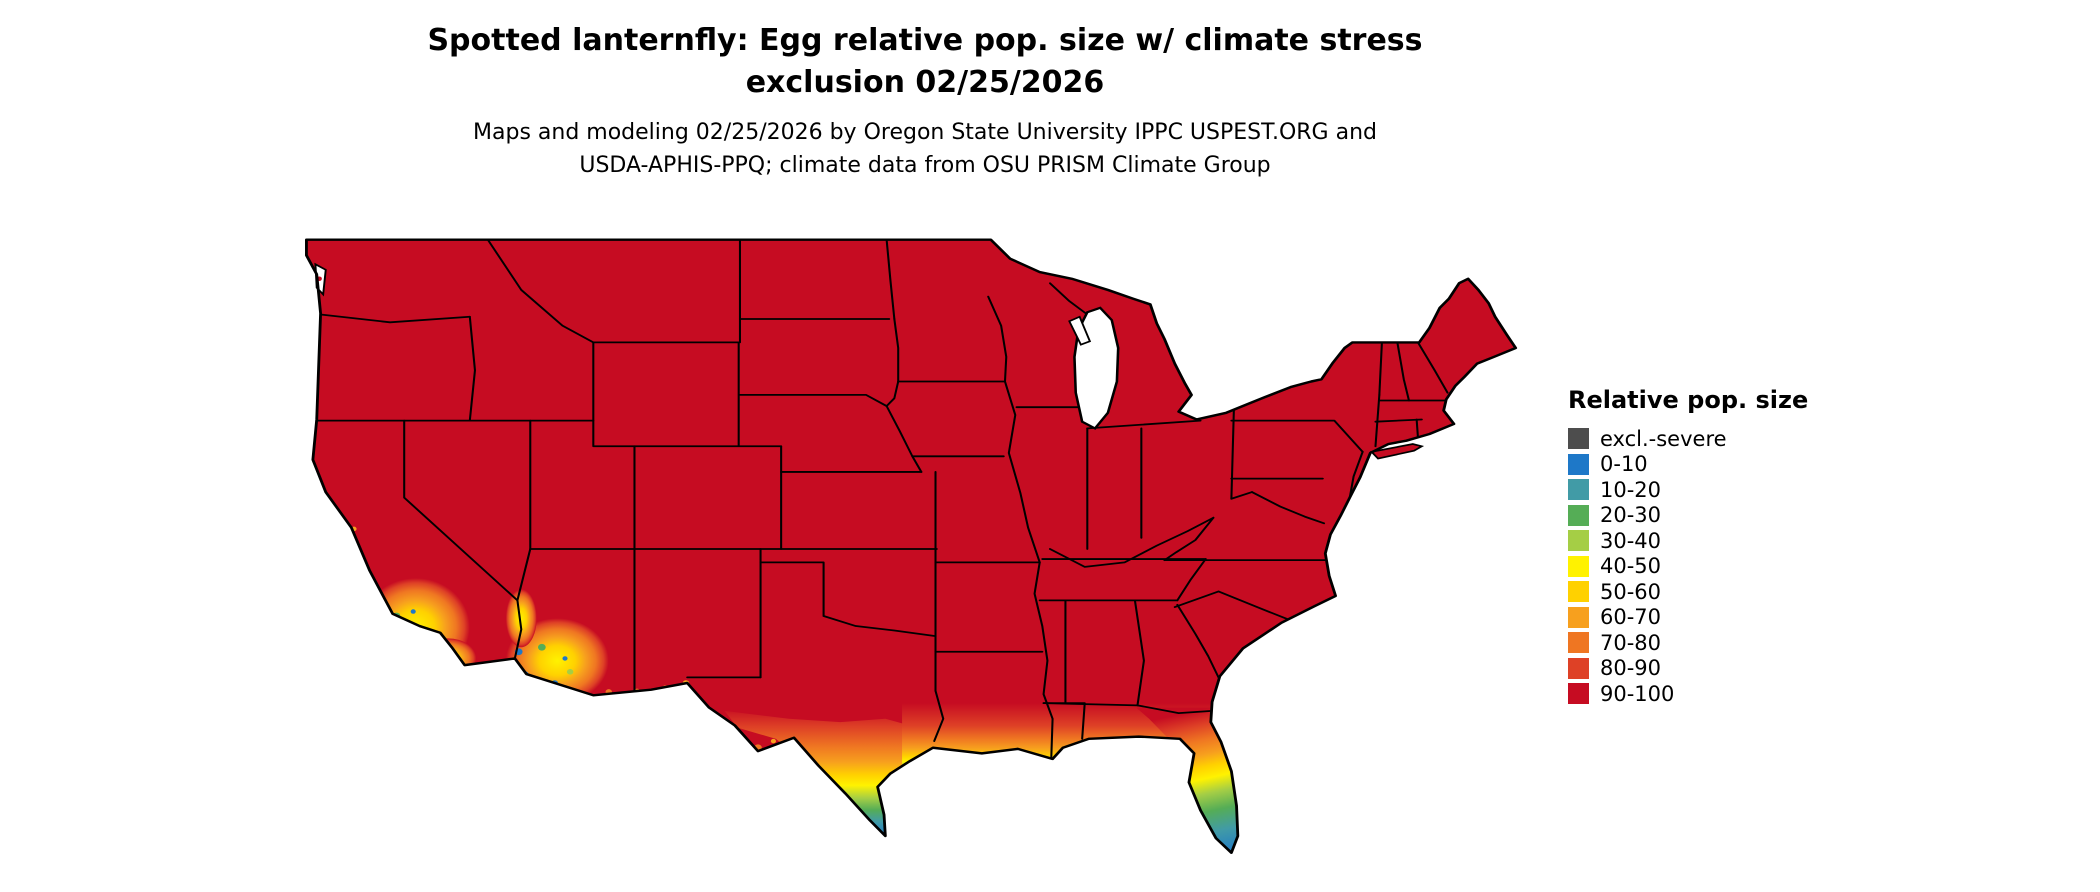 The height and width of the screenshot is (892, 2100). Describe the element at coordinates (415, 627) in the screenshot. I see `gradient-socal` at that location.